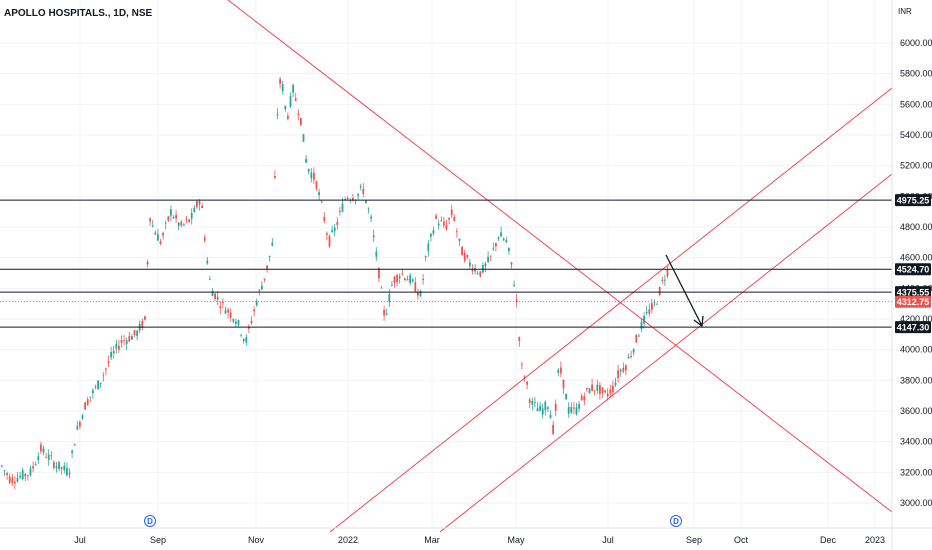 This screenshot has height=550, width=932. What do you see at coordinates (698, 321) in the screenshot?
I see `projection-arrow-head` at bounding box center [698, 321].